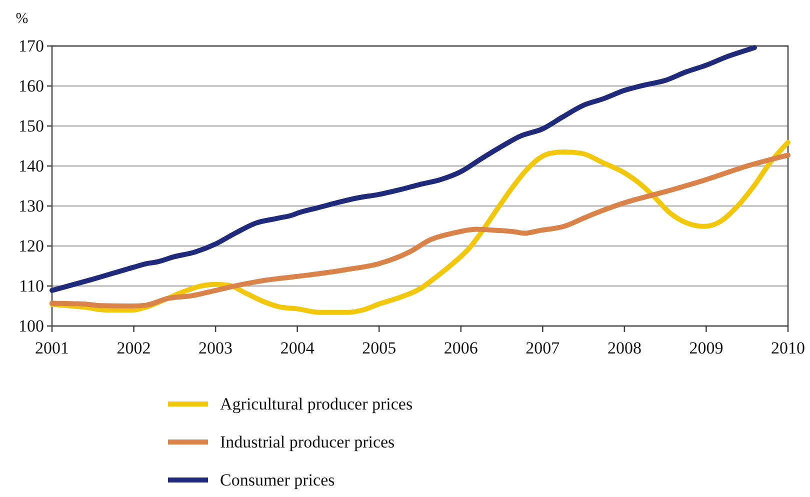 The width and height of the screenshot is (810, 497). I want to click on y-tick-label: 160, so click(31, 86).